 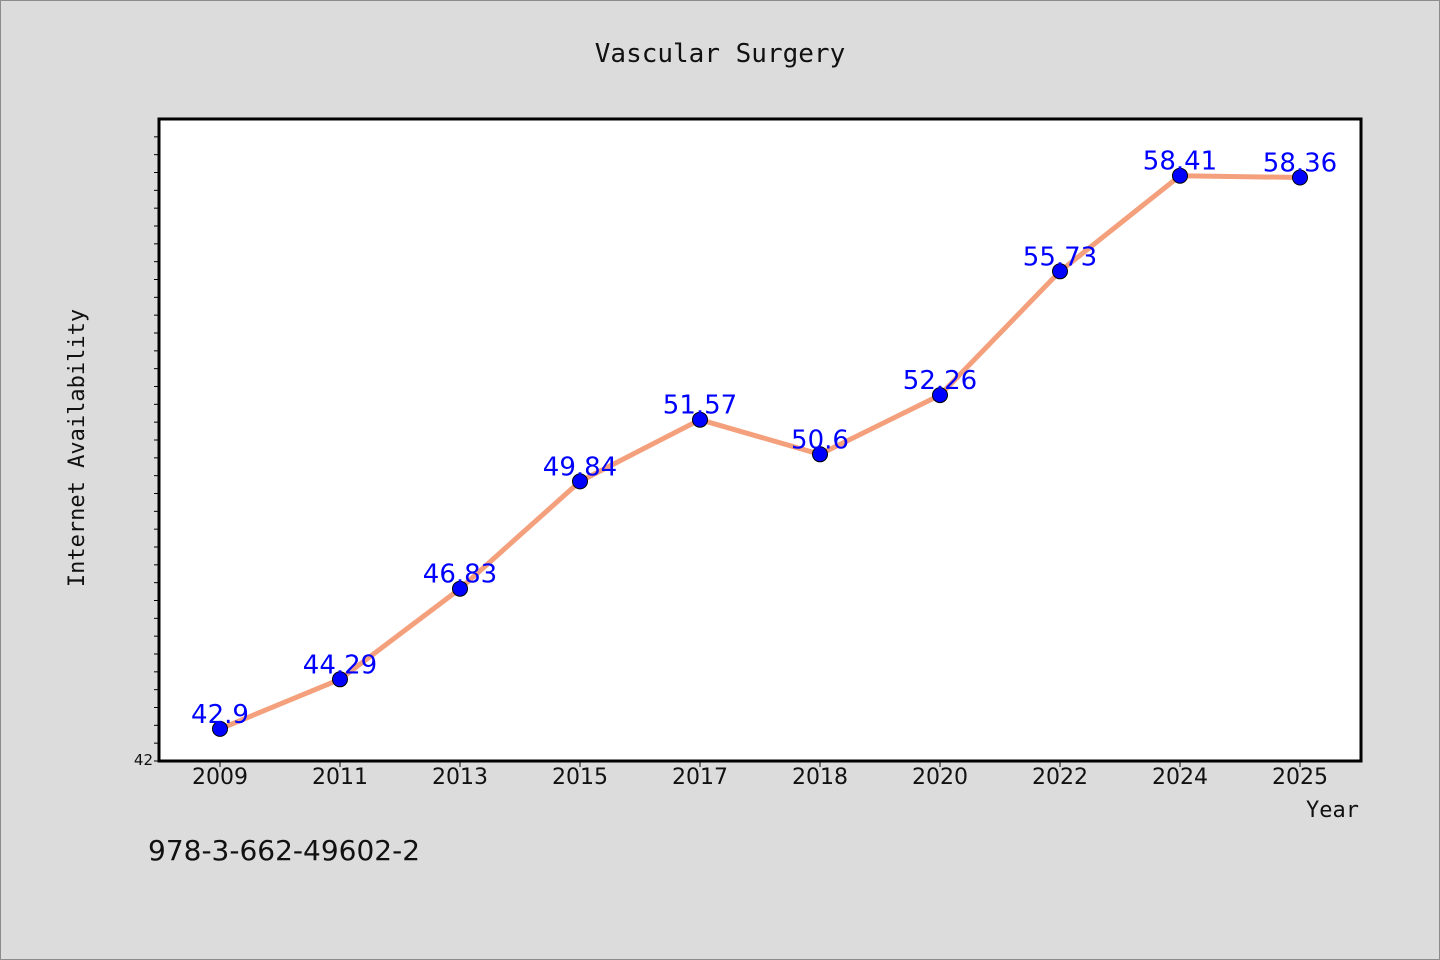 What do you see at coordinates (940, 777) in the screenshot?
I see `x-tick-label: 2020` at bounding box center [940, 777].